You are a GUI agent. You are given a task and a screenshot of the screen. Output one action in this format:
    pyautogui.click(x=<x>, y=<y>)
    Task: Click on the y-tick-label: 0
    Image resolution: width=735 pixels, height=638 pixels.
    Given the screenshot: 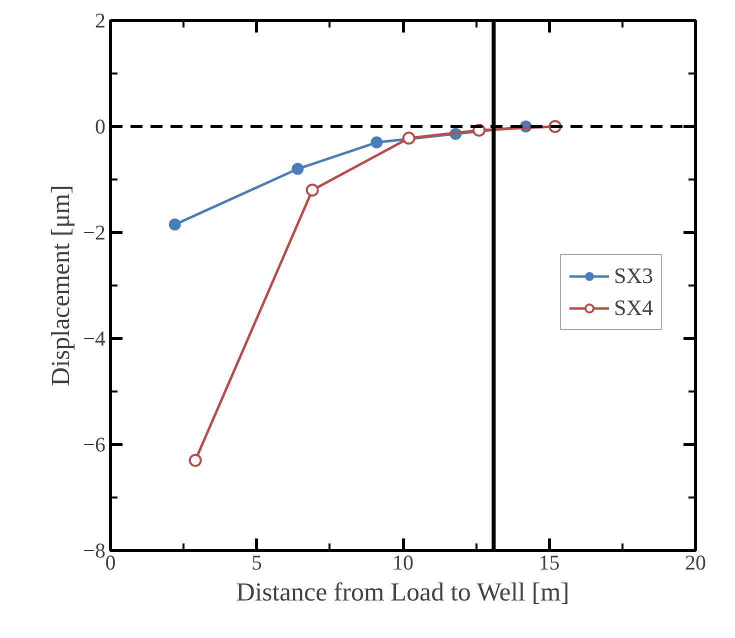 What is the action you would take?
    pyautogui.click(x=100, y=126)
    